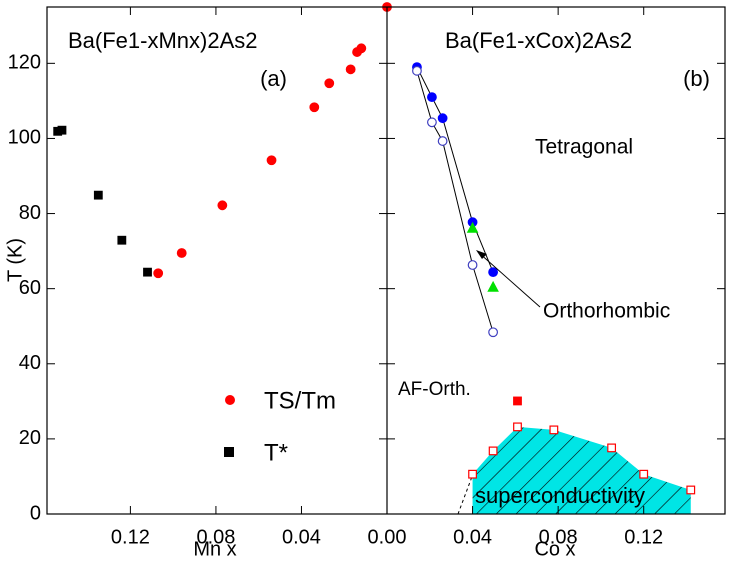 Image resolution: width=747 pixels, height=577 pixels. What do you see at coordinates (509, 279) in the screenshot?
I see `annotation-arrow` at bounding box center [509, 279].